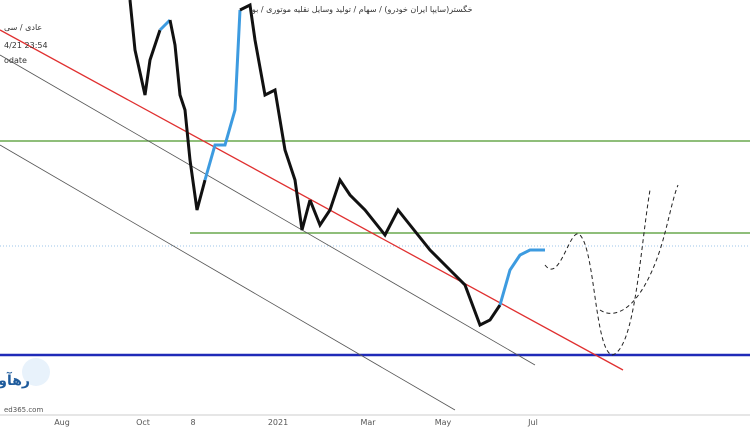  What do you see at coordinates (368, 422) in the screenshot?
I see `x-tick-label: Mar` at bounding box center [368, 422].